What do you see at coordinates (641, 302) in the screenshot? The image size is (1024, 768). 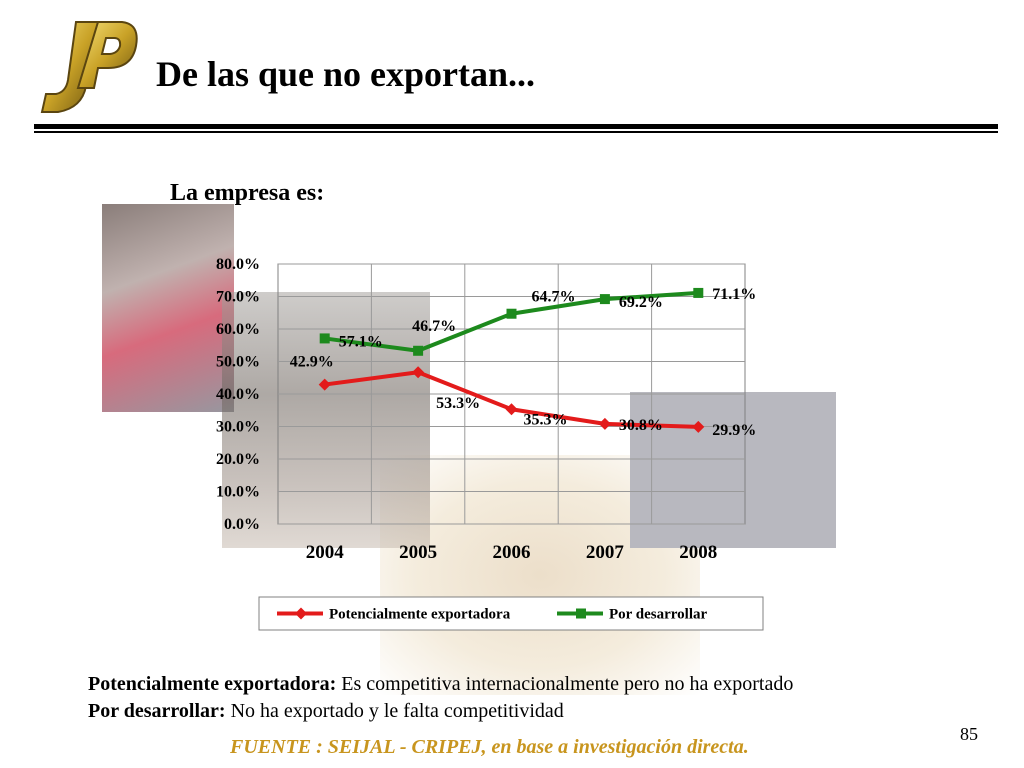 I see `data-label: 69.2%` at bounding box center [641, 302].